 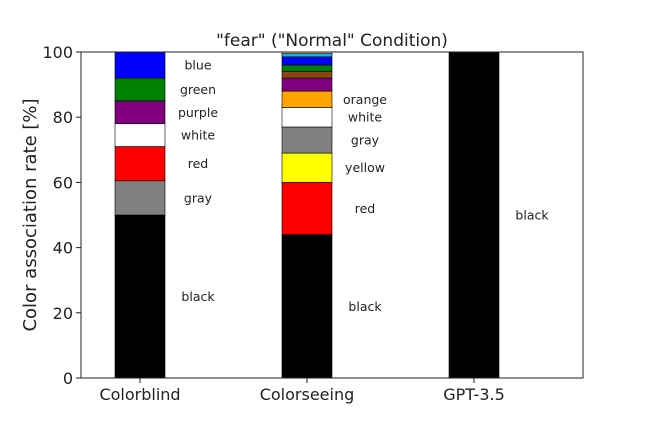 I want to click on y-tick-label: 20, so click(x=63, y=313).